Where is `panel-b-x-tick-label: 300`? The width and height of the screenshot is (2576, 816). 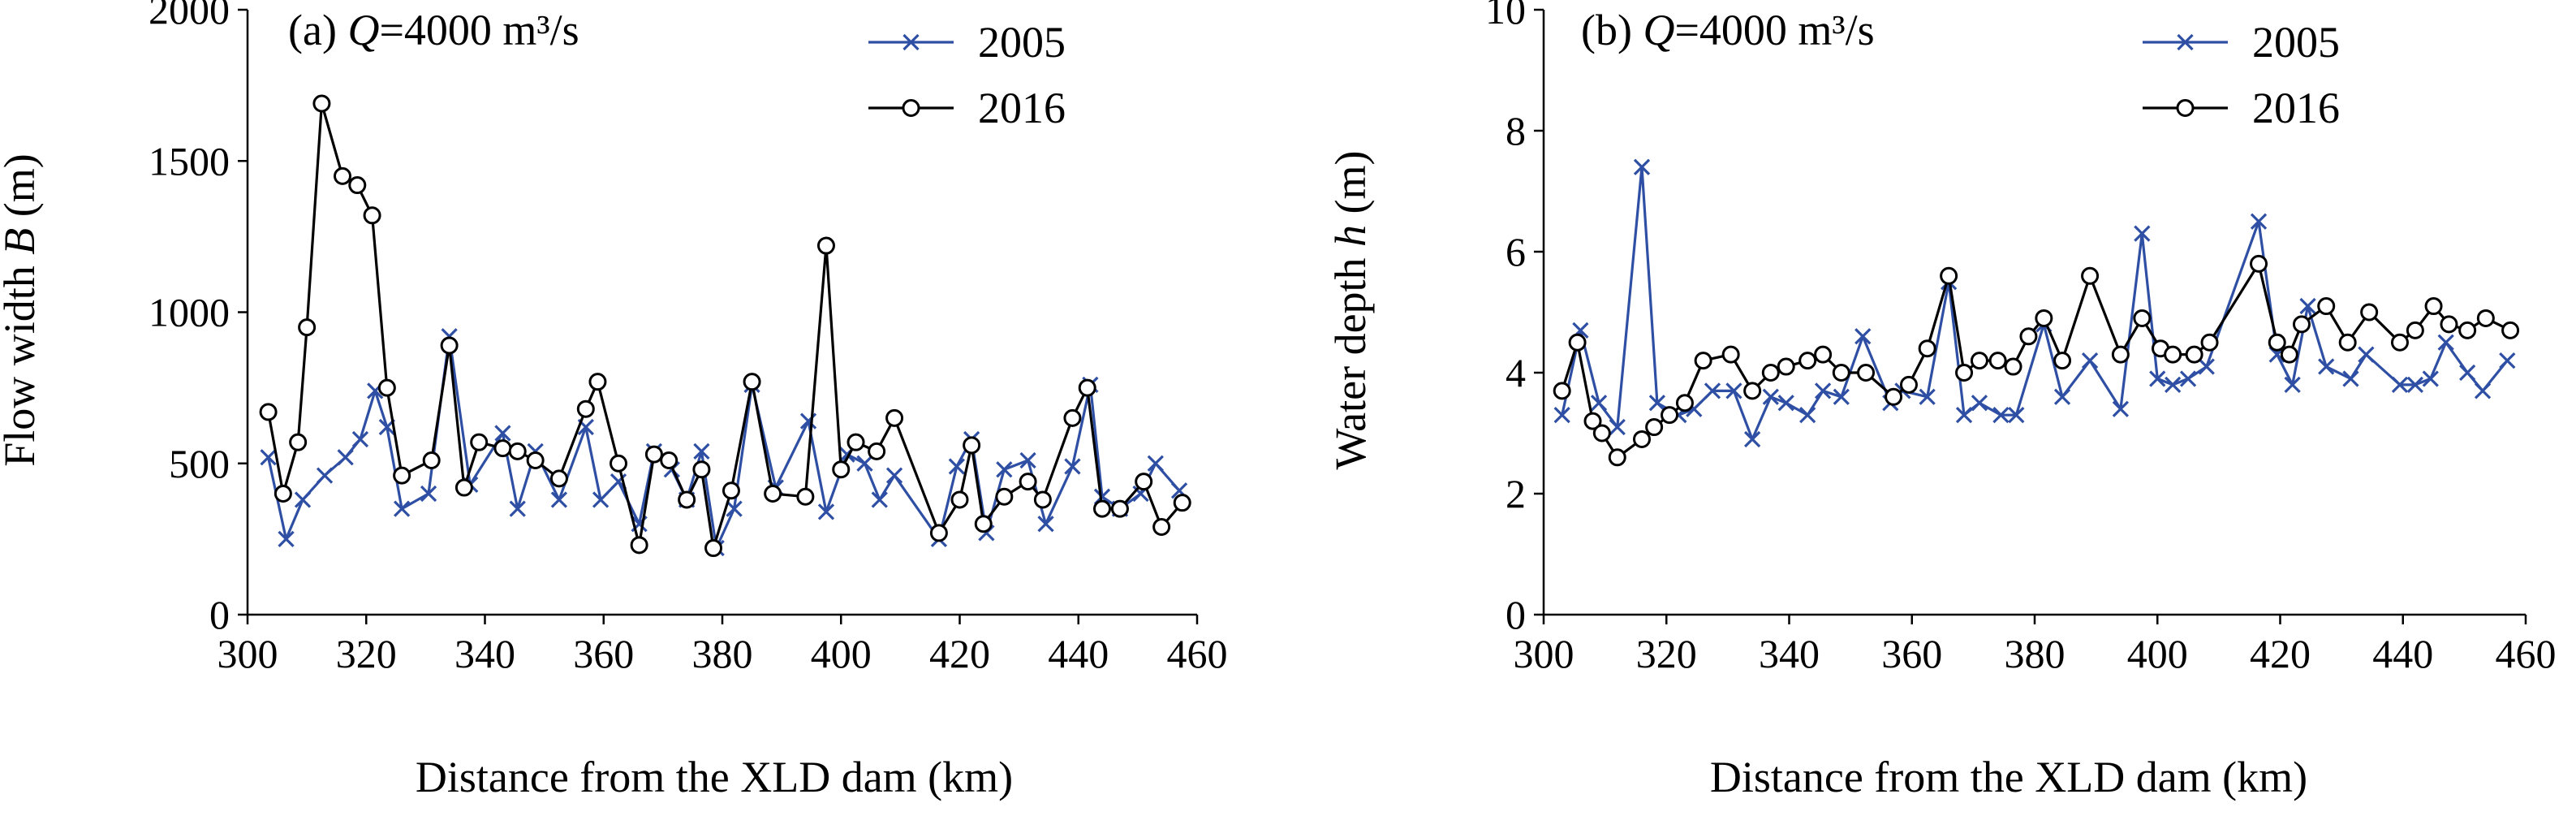 panel-b-x-tick-label: 300 is located at coordinates (1544, 653).